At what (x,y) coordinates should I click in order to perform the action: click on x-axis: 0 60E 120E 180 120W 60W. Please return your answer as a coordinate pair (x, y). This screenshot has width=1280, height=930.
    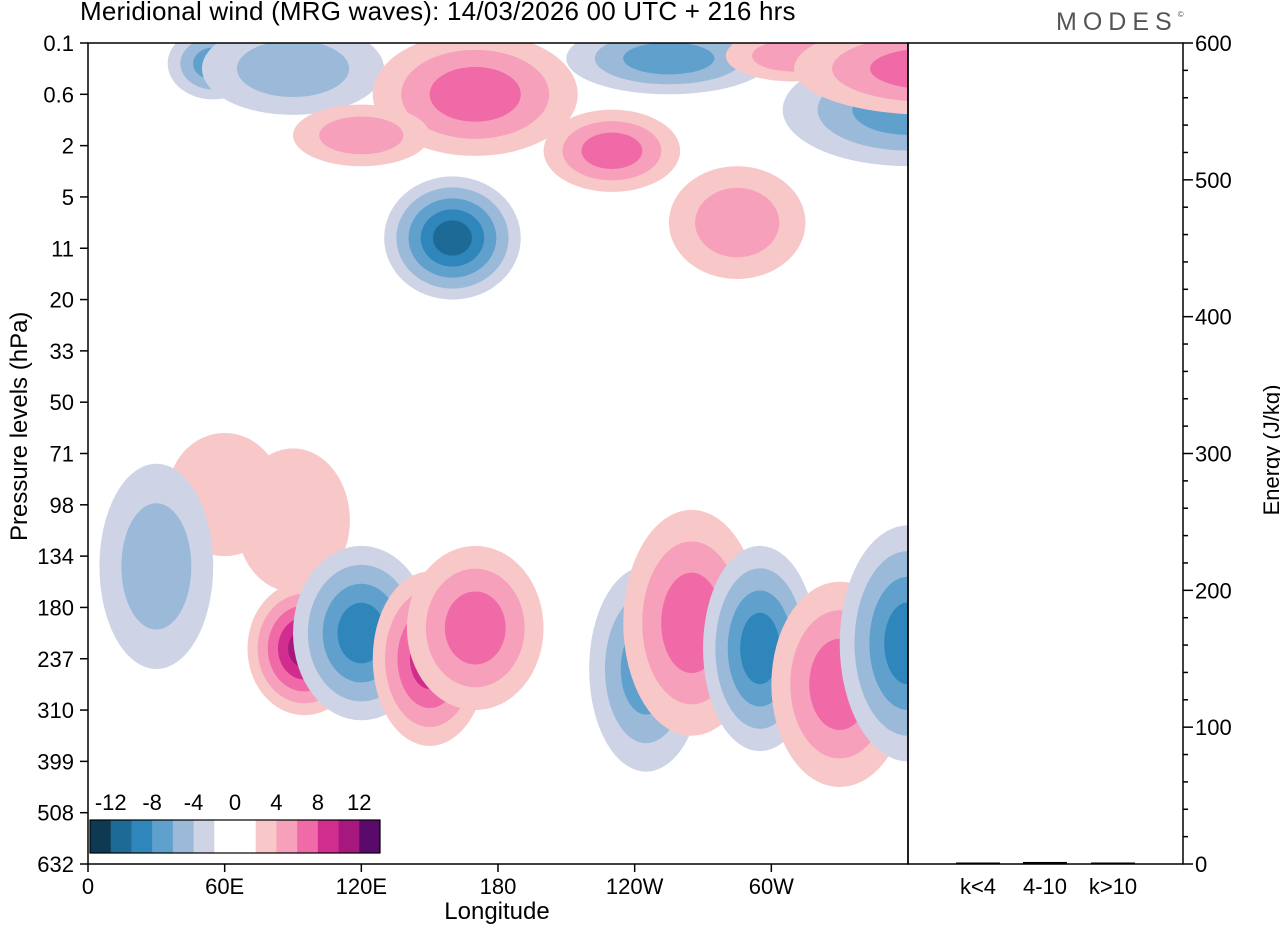
    Looking at the image, I should click on (438, 881).